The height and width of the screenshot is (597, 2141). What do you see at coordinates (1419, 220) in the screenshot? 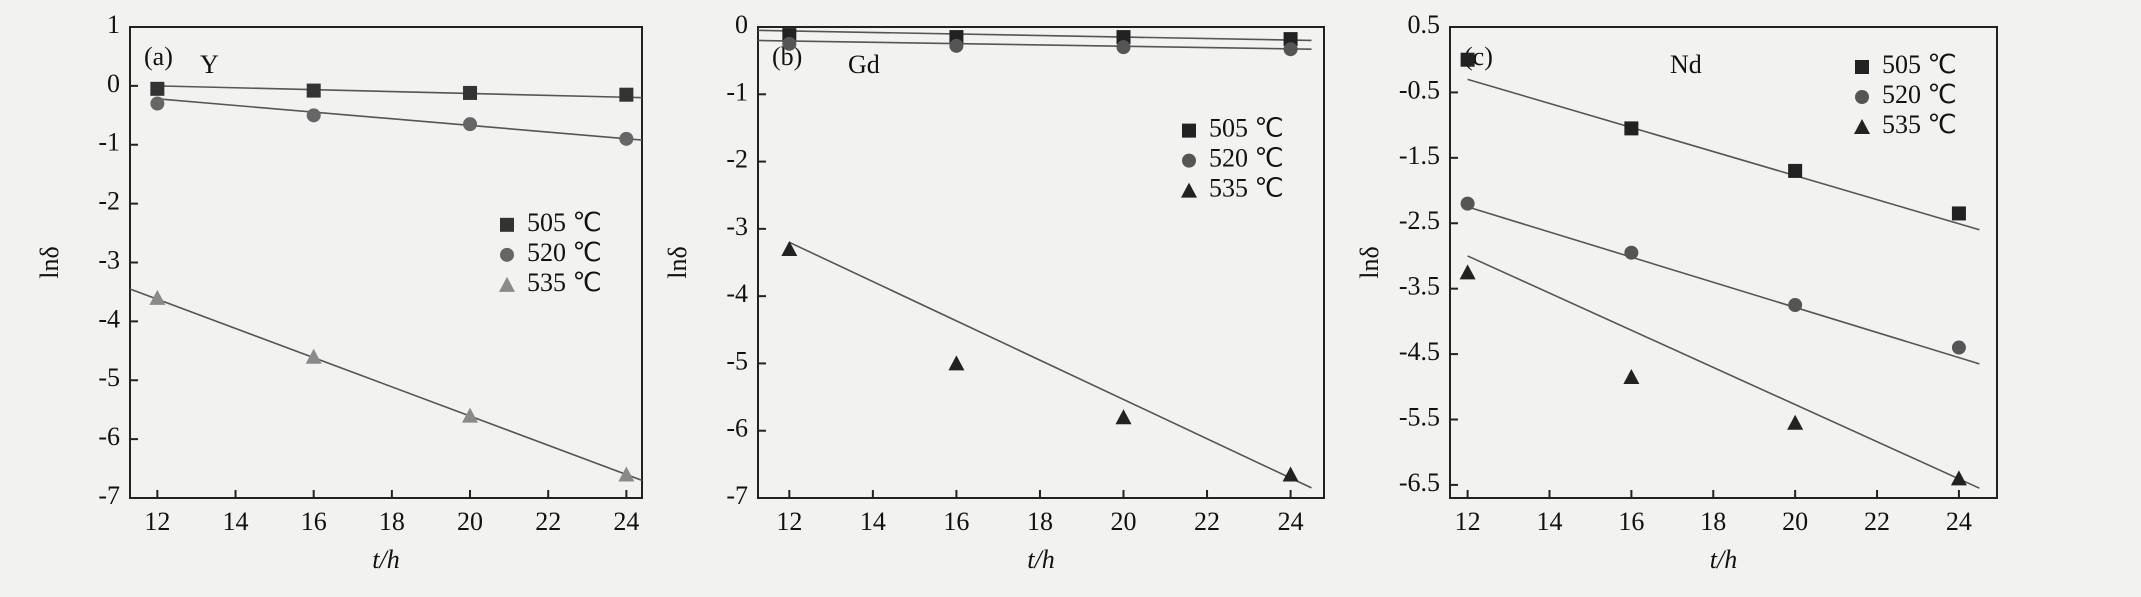
I see `y-tick-label: -2.5` at bounding box center [1419, 220].